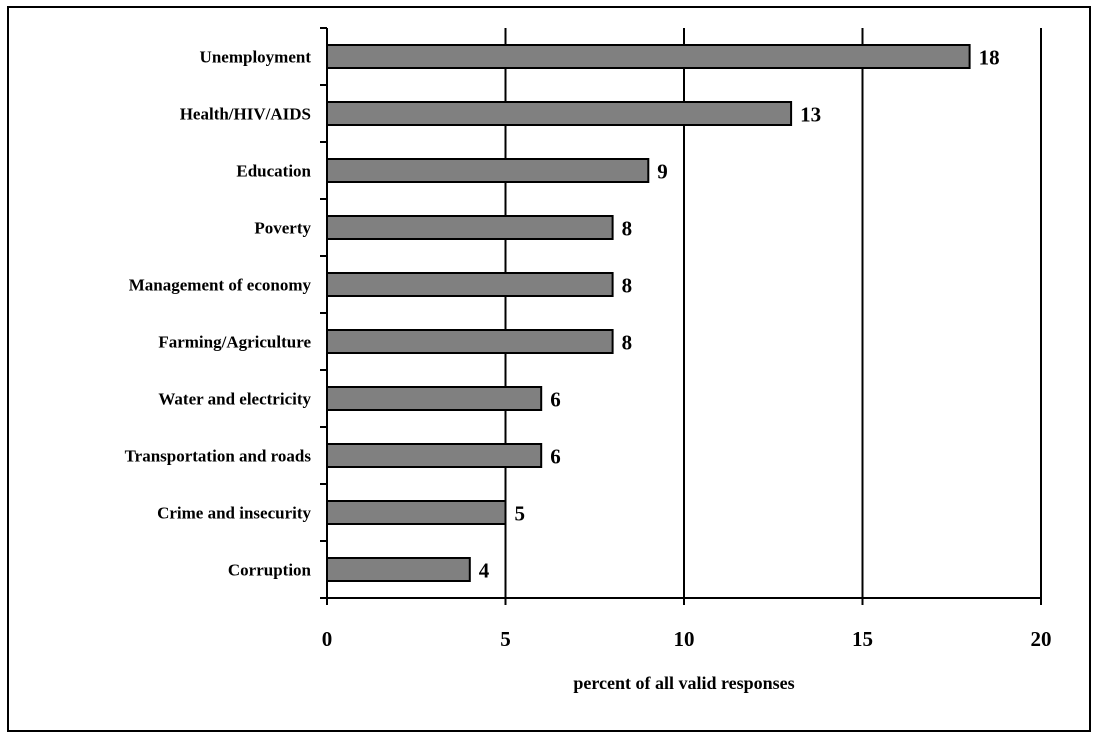  I want to click on x-tick-label: 10, so click(684, 639).